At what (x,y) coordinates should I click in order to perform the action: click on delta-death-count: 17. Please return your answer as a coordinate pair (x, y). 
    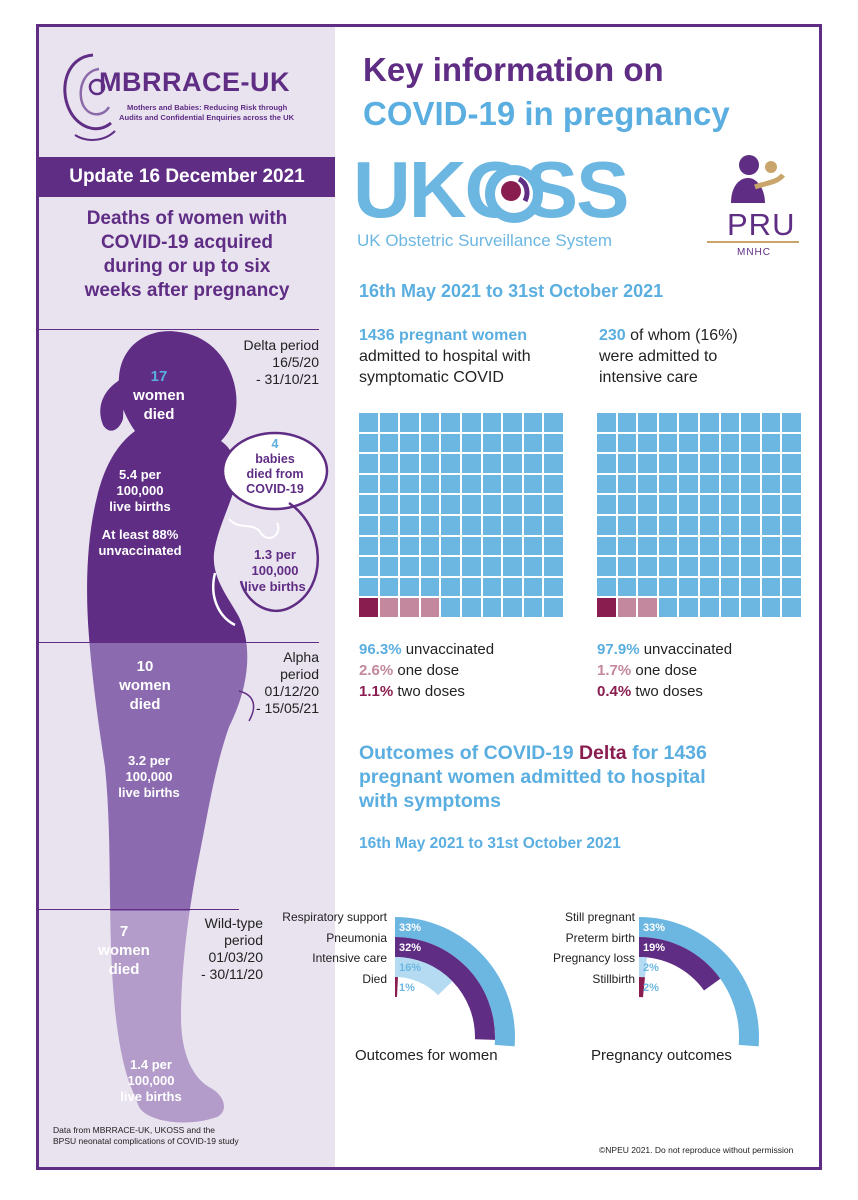
    Looking at the image, I should click on (159, 376).